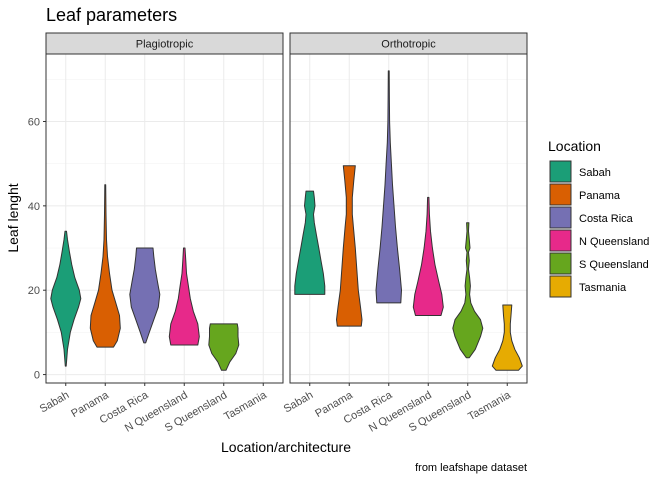 The image size is (672, 480). Describe the element at coordinates (184, 296) in the screenshot. I see `violin-n-queensland-plagiotropic` at that location.